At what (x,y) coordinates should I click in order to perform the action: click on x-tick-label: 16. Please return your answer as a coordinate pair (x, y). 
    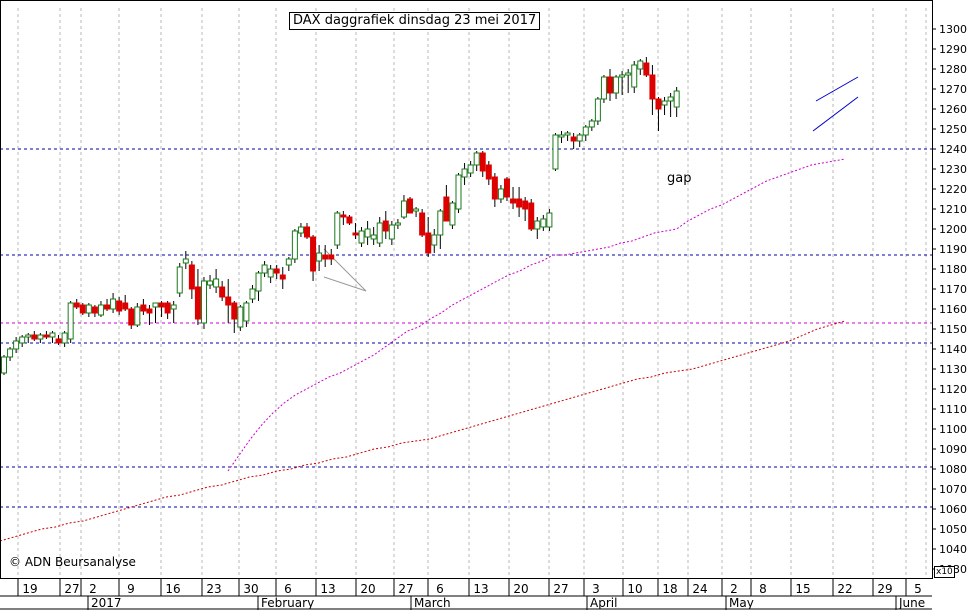
    Looking at the image, I should click on (172, 589).